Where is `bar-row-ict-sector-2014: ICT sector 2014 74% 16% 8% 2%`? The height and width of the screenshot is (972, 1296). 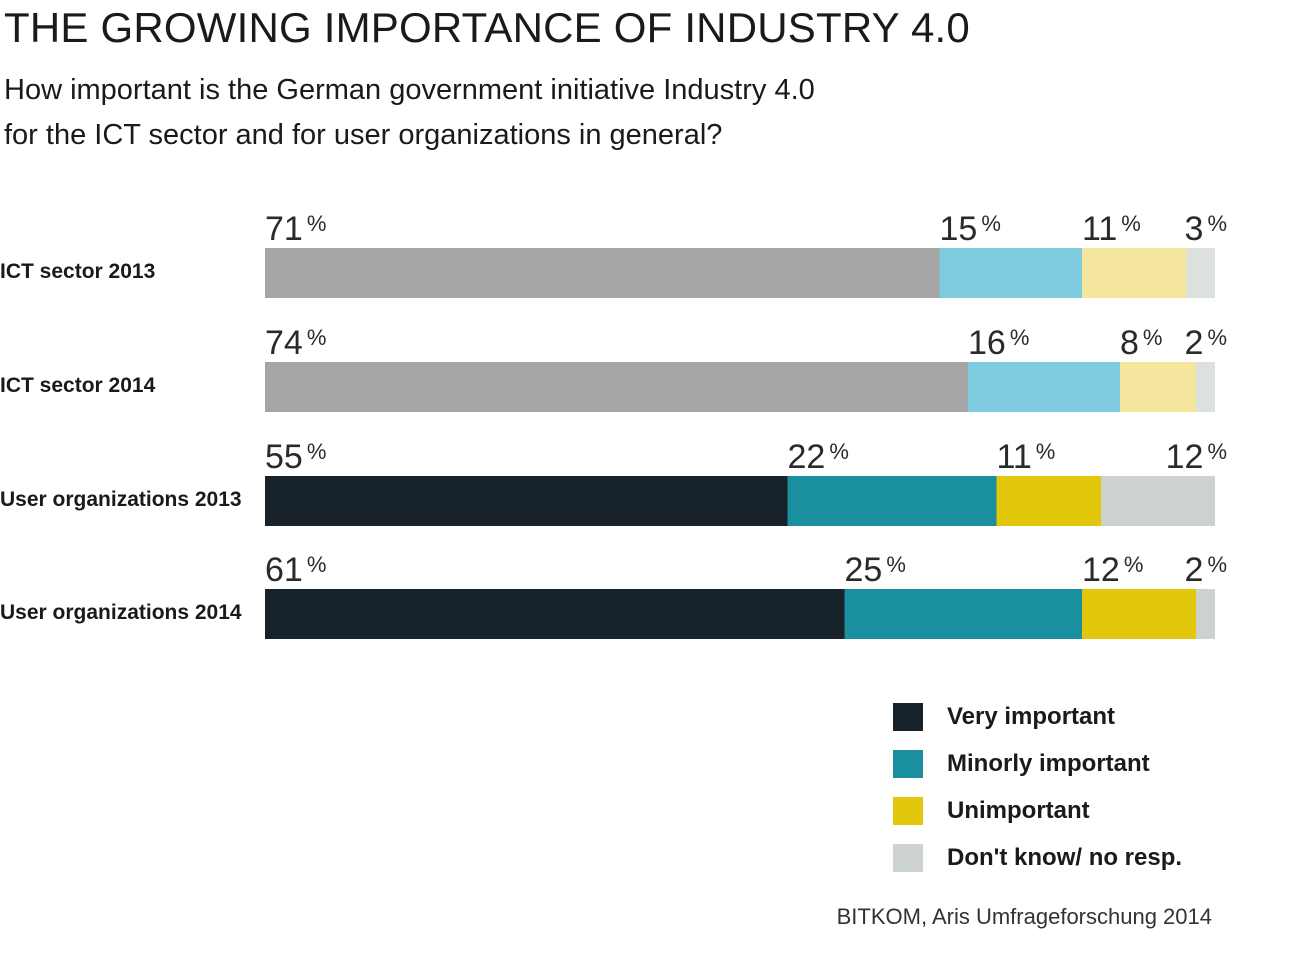 bar-row-ict-sector-2014: ICT sector 2014 74% 16% 8% 2% is located at coordinates (613, 368).